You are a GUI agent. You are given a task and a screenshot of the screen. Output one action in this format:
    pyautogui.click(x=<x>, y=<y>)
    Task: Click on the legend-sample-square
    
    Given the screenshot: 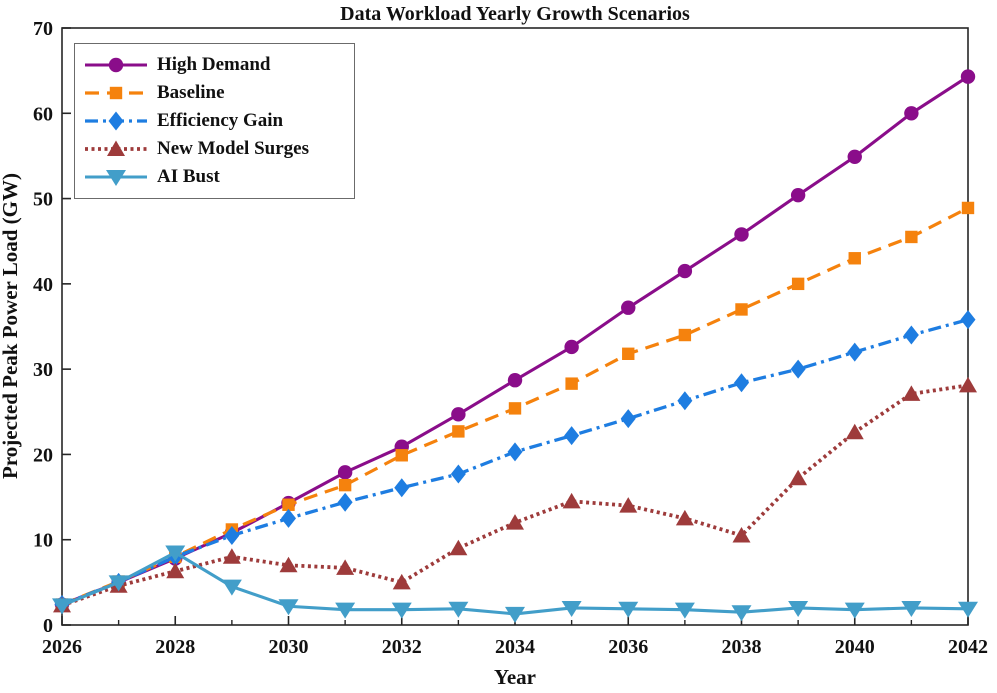 What is the action you would take?
    pyautogui.click(x=116, y=93)
    